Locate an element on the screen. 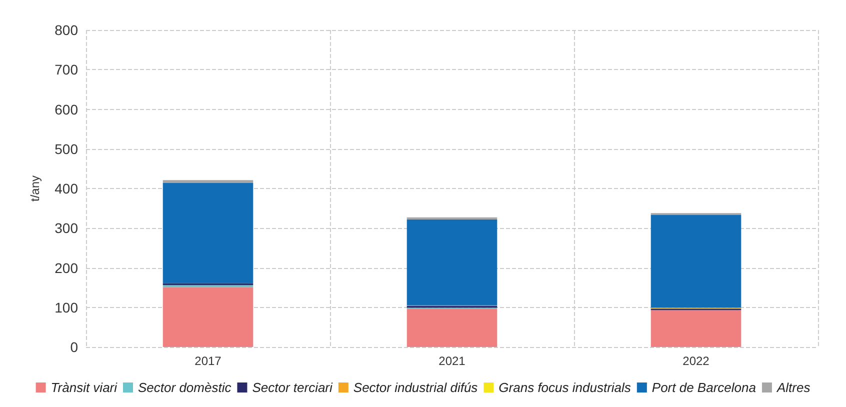  legend-label: Sector domèstic is located at coordinates (185, 387).